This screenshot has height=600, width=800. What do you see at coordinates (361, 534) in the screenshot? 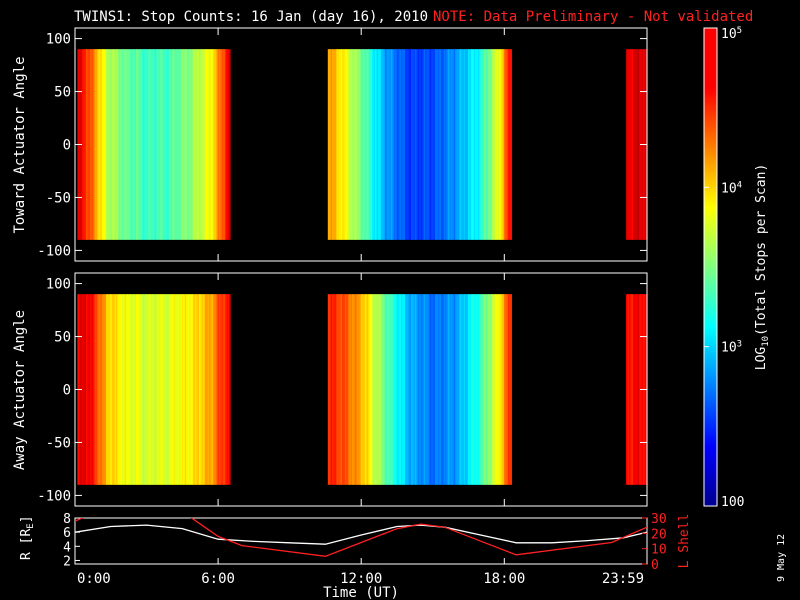
I see `r-distance-line` at bounding box center [361, 534].